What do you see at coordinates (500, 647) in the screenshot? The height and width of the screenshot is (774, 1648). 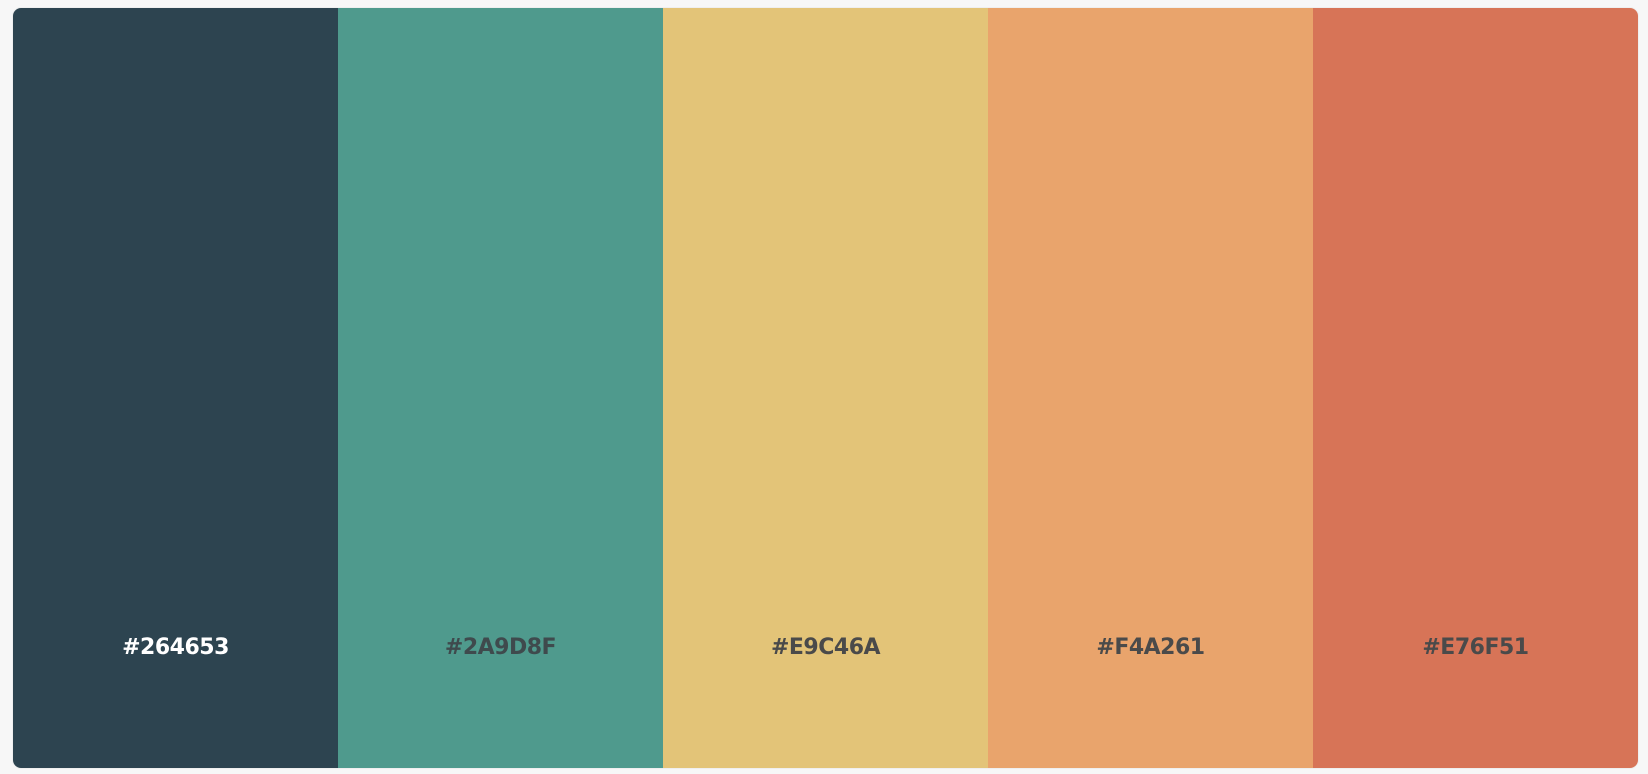 I see `swatch-2-hex-label: #2A9D8F` at bounding box center [500, 647].